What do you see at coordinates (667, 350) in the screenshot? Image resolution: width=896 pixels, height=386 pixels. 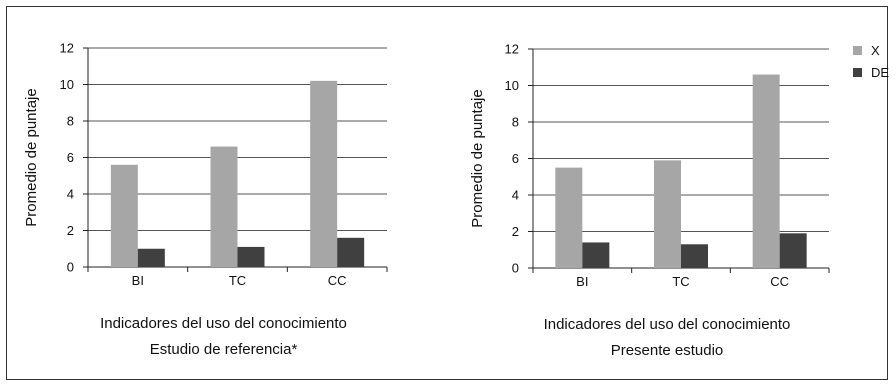 I see `chart-subtitle: Presente estudio` at bounding box center [667, 350].